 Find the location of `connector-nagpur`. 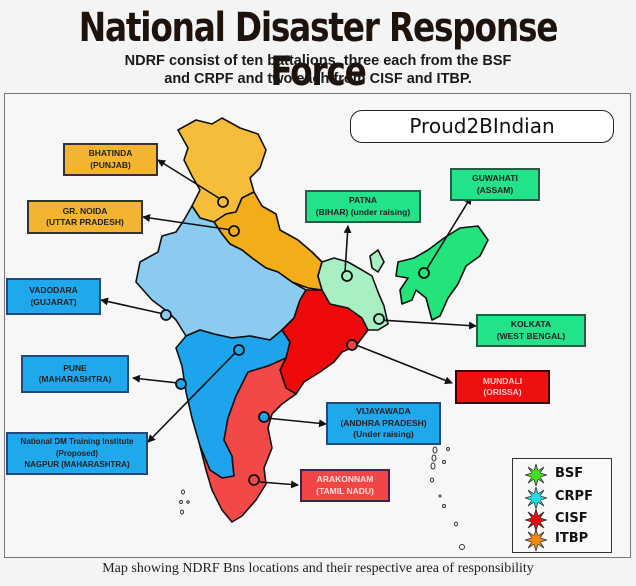

connector-nagpur is located at coordinates (193, 396).